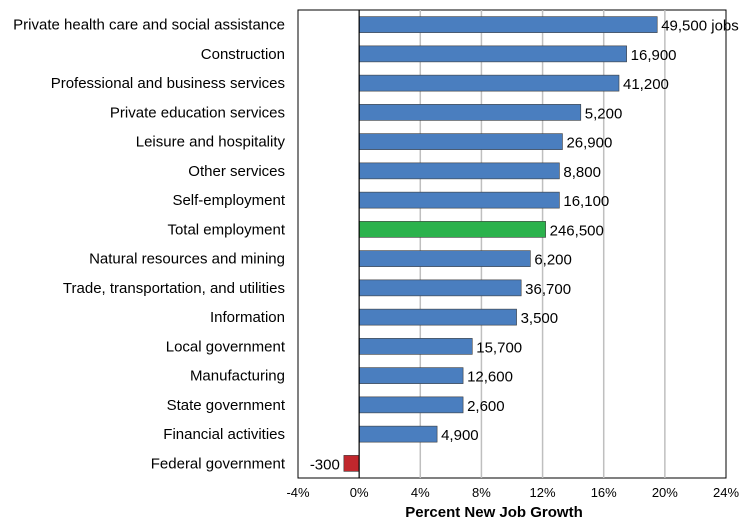  I want to click on data-label: 246,500, so click(577, 230).